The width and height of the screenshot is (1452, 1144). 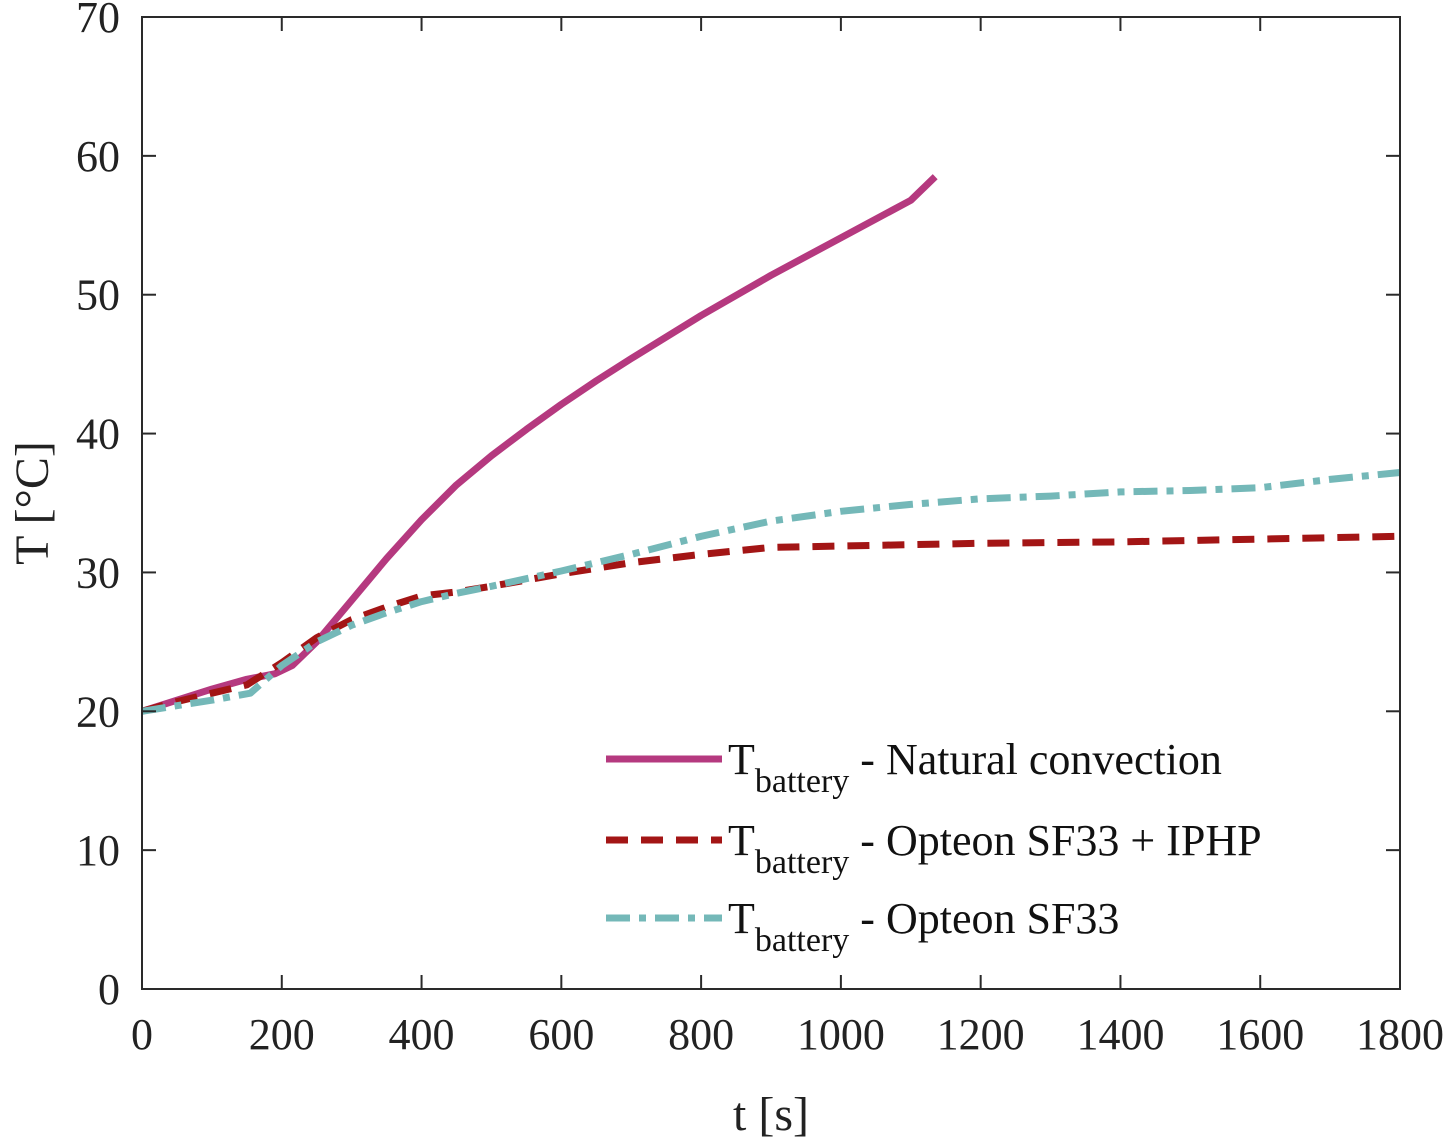 What do you see at coordinates (561, 1034) in the screenshot?
I see `x-tick-label: 600` at bounding box center [561, 1034].